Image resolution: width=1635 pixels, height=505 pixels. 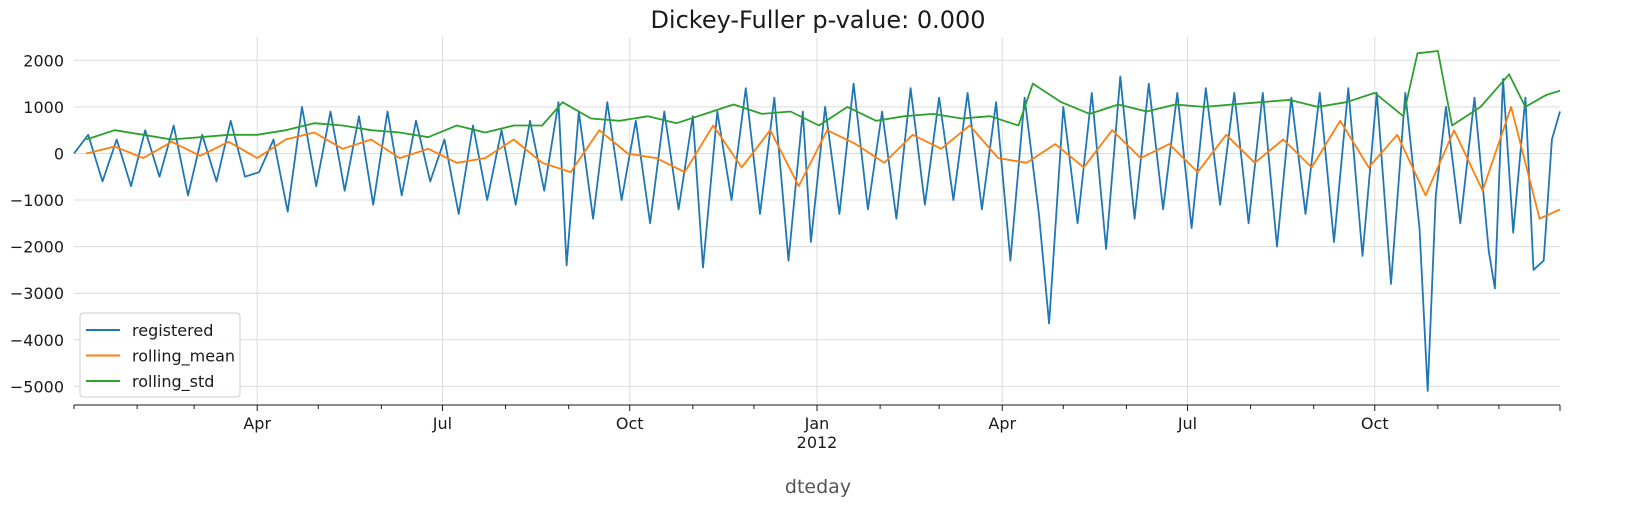 What do you see at coordinates (37, 340) in the screenshot?
I see `y-tick-label: −4000` at bounding box center [37, 340].